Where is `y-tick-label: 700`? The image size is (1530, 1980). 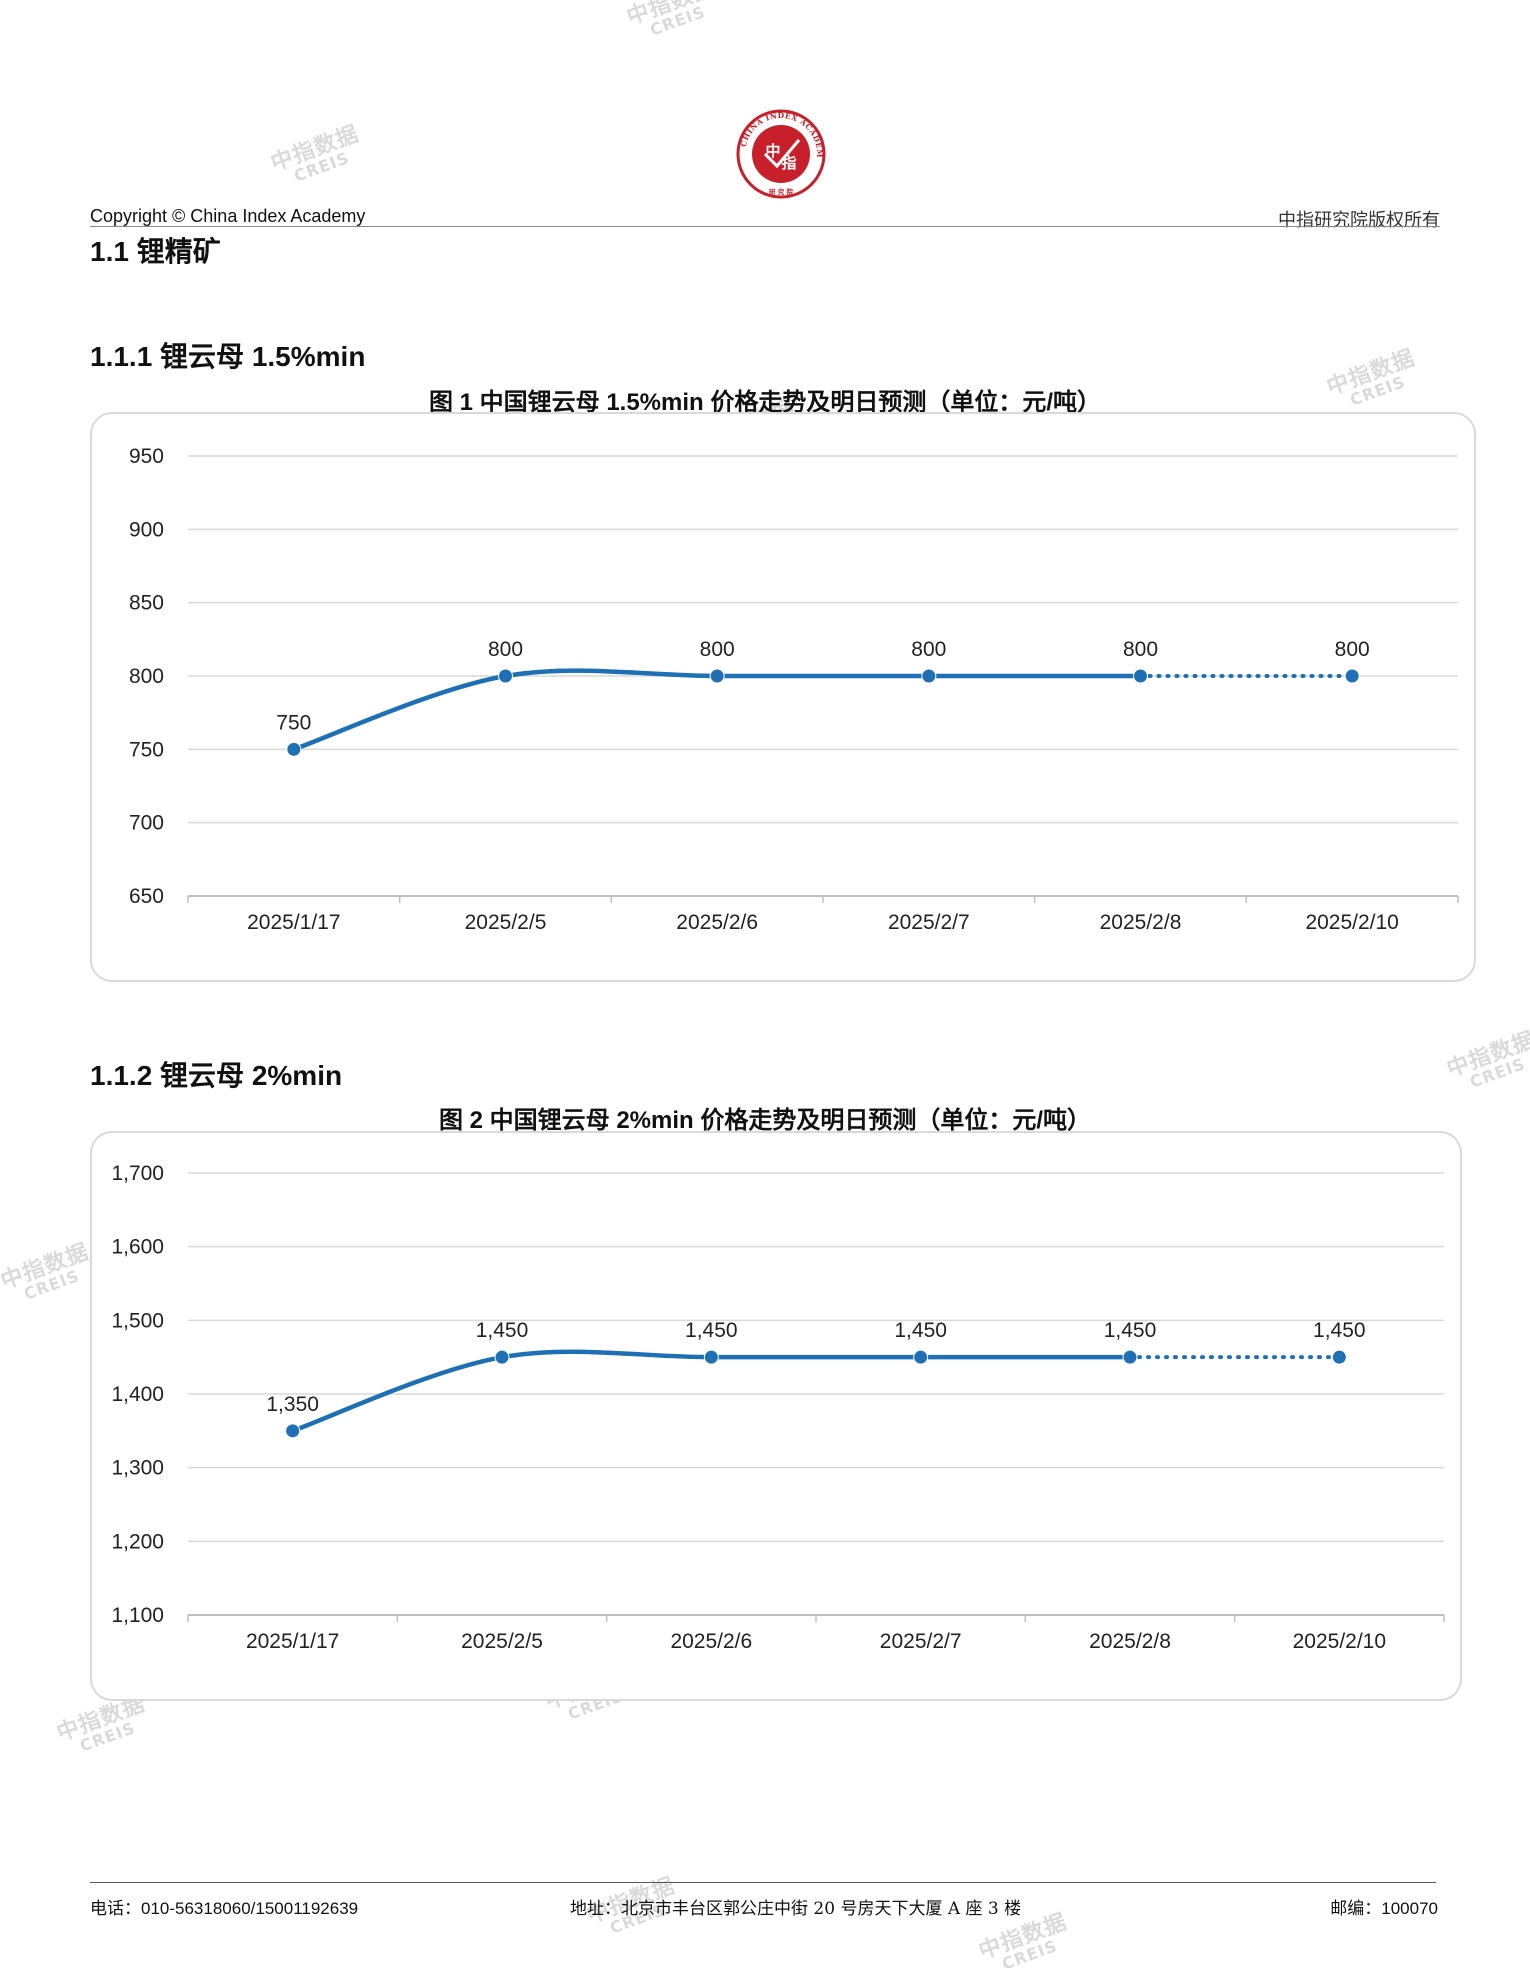 y-tick-label: 700 is located at coordinates (146, 823).